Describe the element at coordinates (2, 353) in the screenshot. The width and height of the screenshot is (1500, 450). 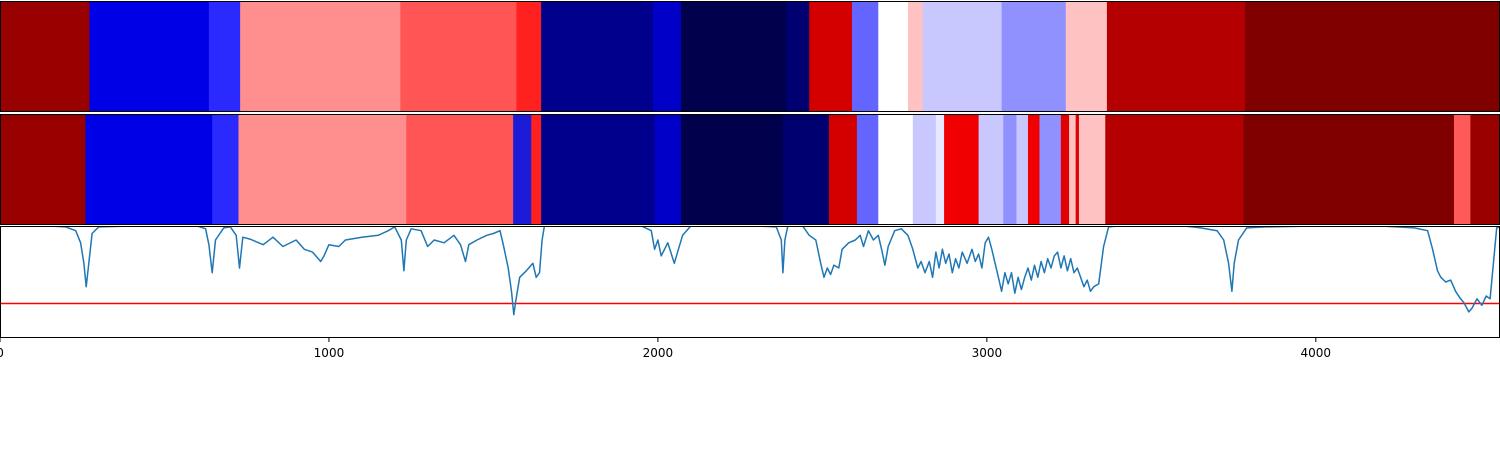
I see `x-tick-label: 0` at that location.